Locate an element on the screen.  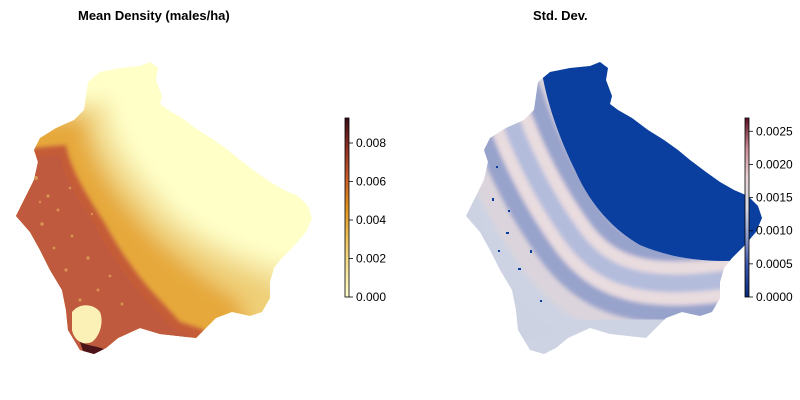
colorbar-tick-label: 0.0000 is located at coordinates (774, 297).